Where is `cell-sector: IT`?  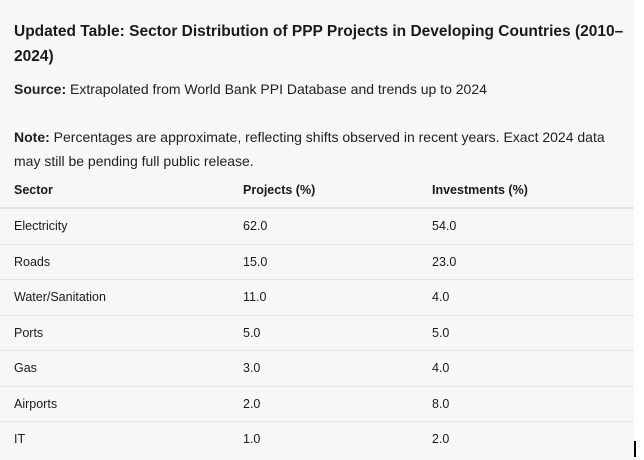 cell-sector: IT is located at coordinates (20, 439).